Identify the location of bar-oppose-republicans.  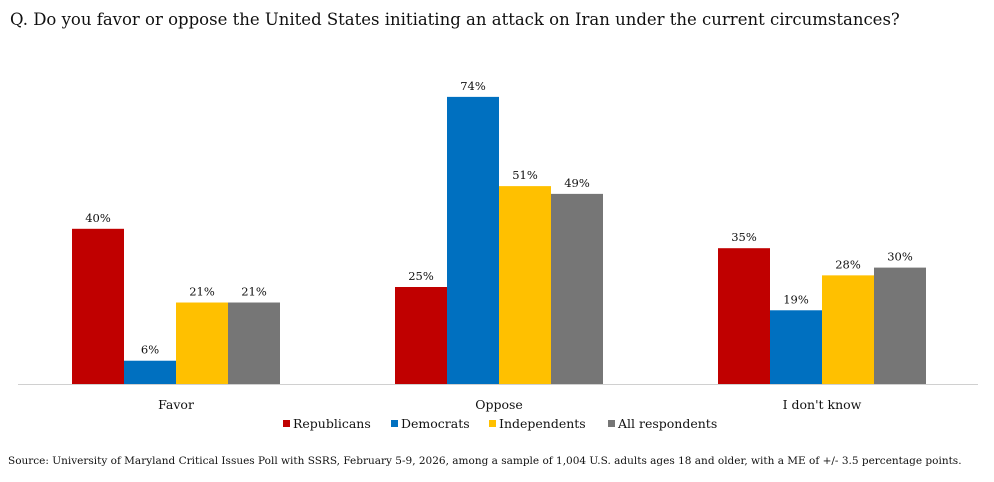
(421, 335).